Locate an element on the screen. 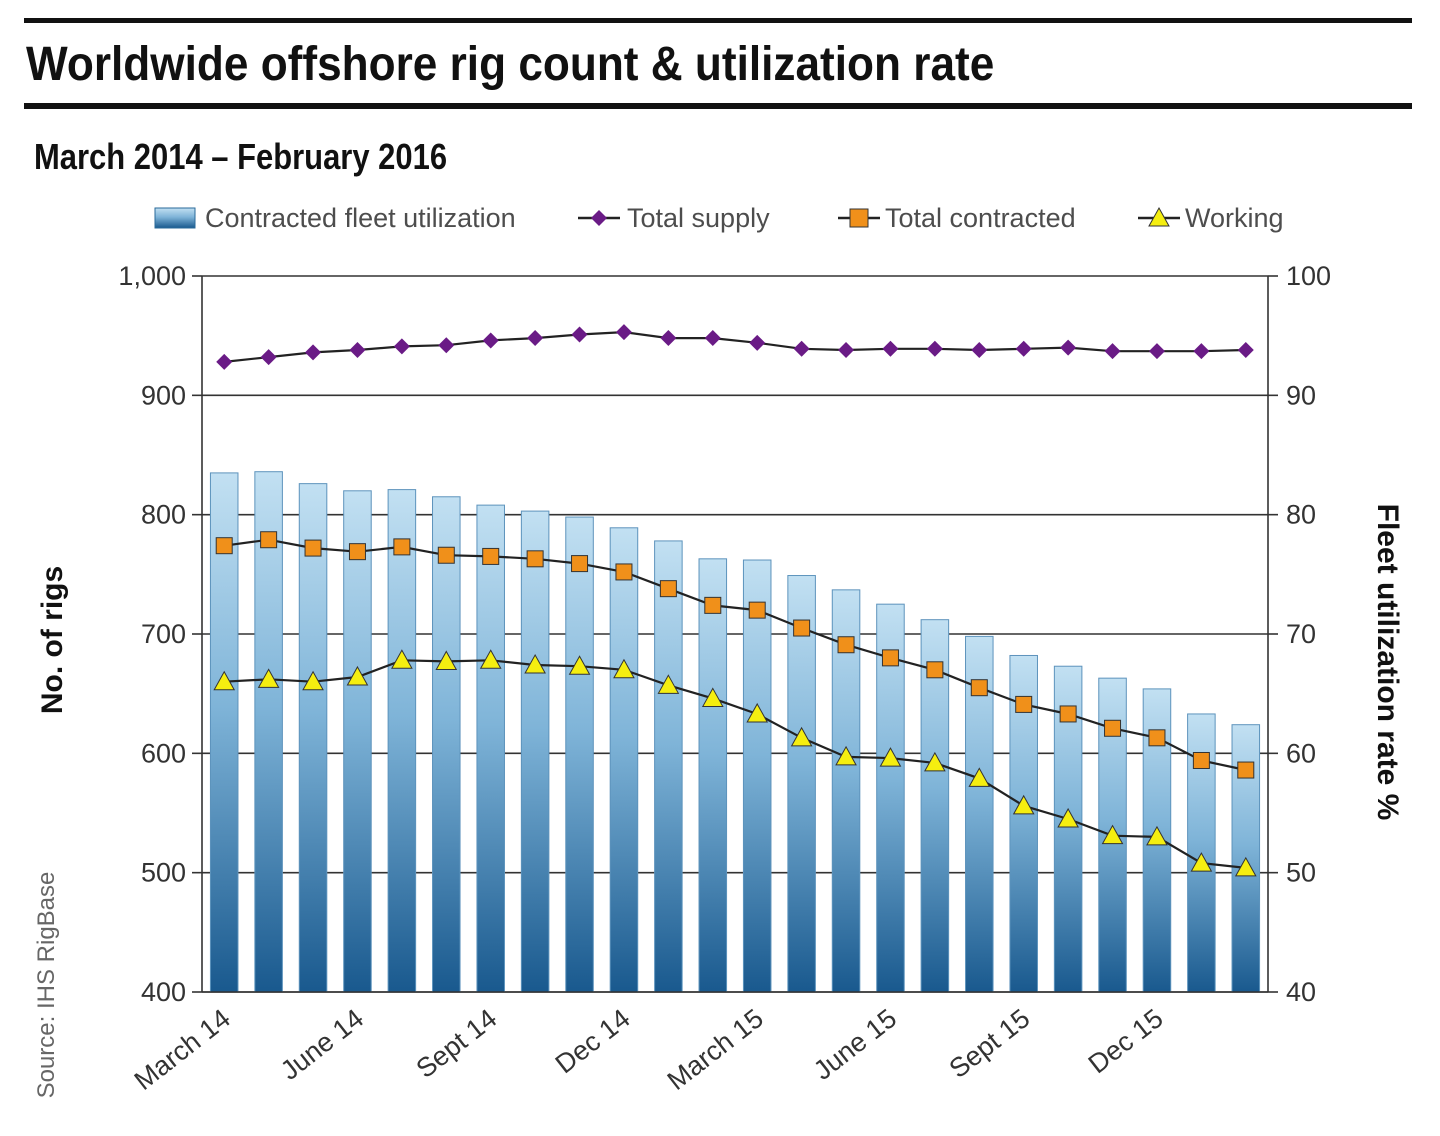 The image size is (1440, 1136). legend-item-working: Working is located at coordinates (1211, 218).